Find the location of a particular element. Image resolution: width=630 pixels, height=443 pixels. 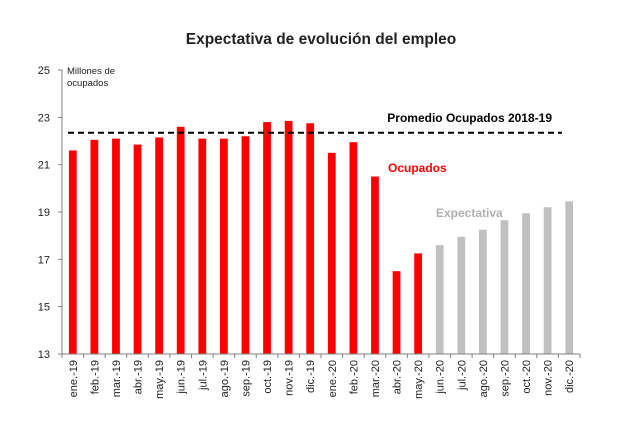

x-tick-label: dic.-19 is located at coordinates (311, 376).